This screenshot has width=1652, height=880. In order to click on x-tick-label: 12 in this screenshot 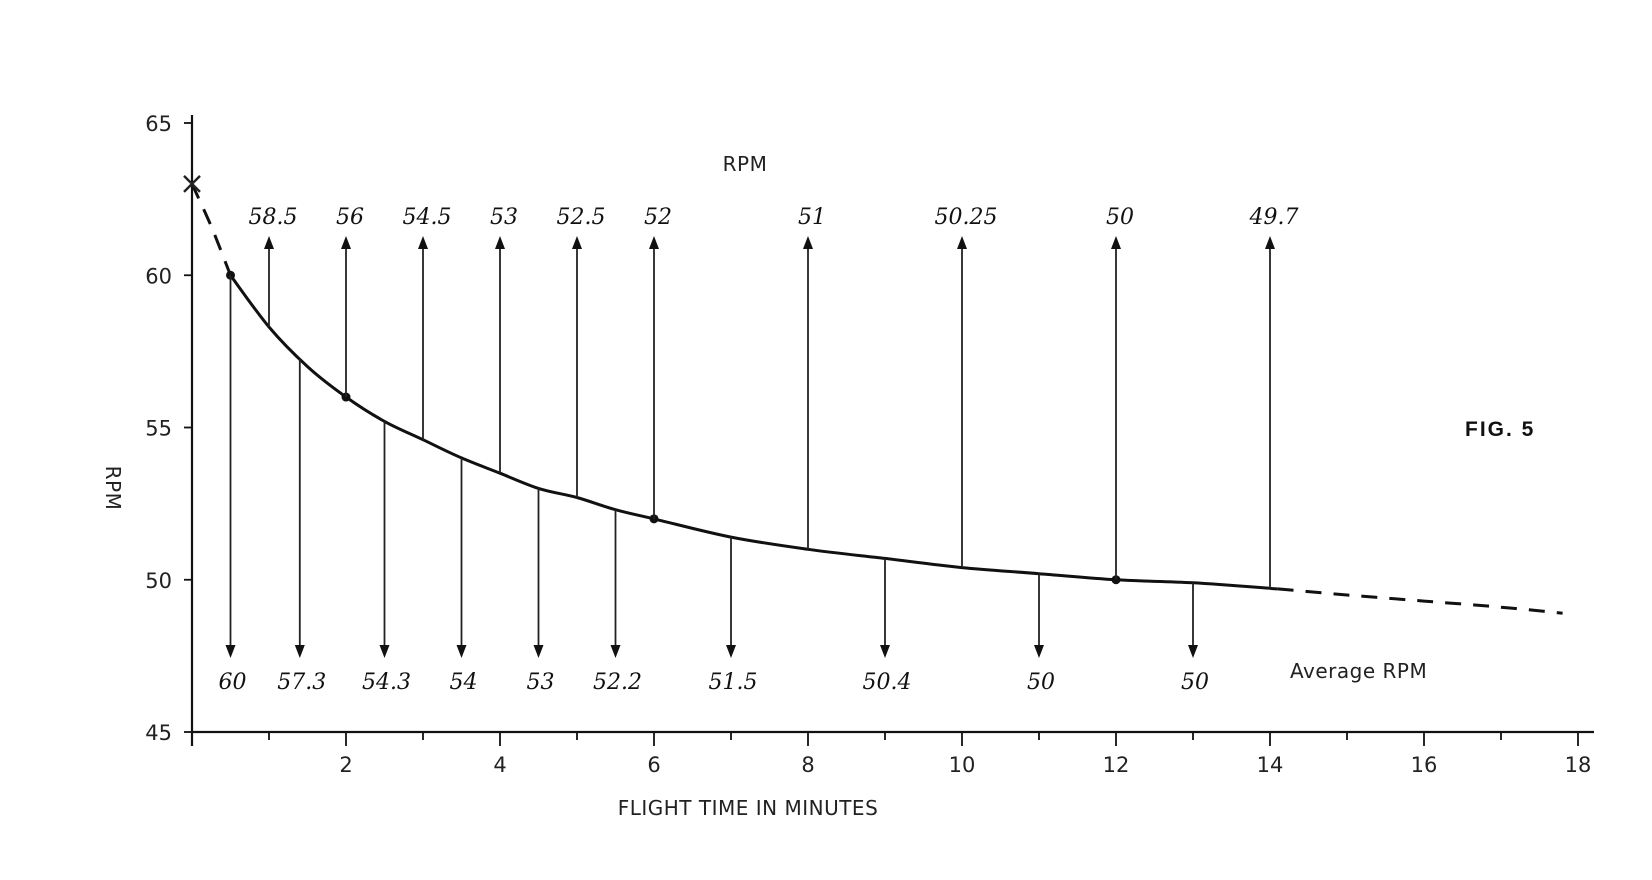, I will do `click(1116, 765)`.